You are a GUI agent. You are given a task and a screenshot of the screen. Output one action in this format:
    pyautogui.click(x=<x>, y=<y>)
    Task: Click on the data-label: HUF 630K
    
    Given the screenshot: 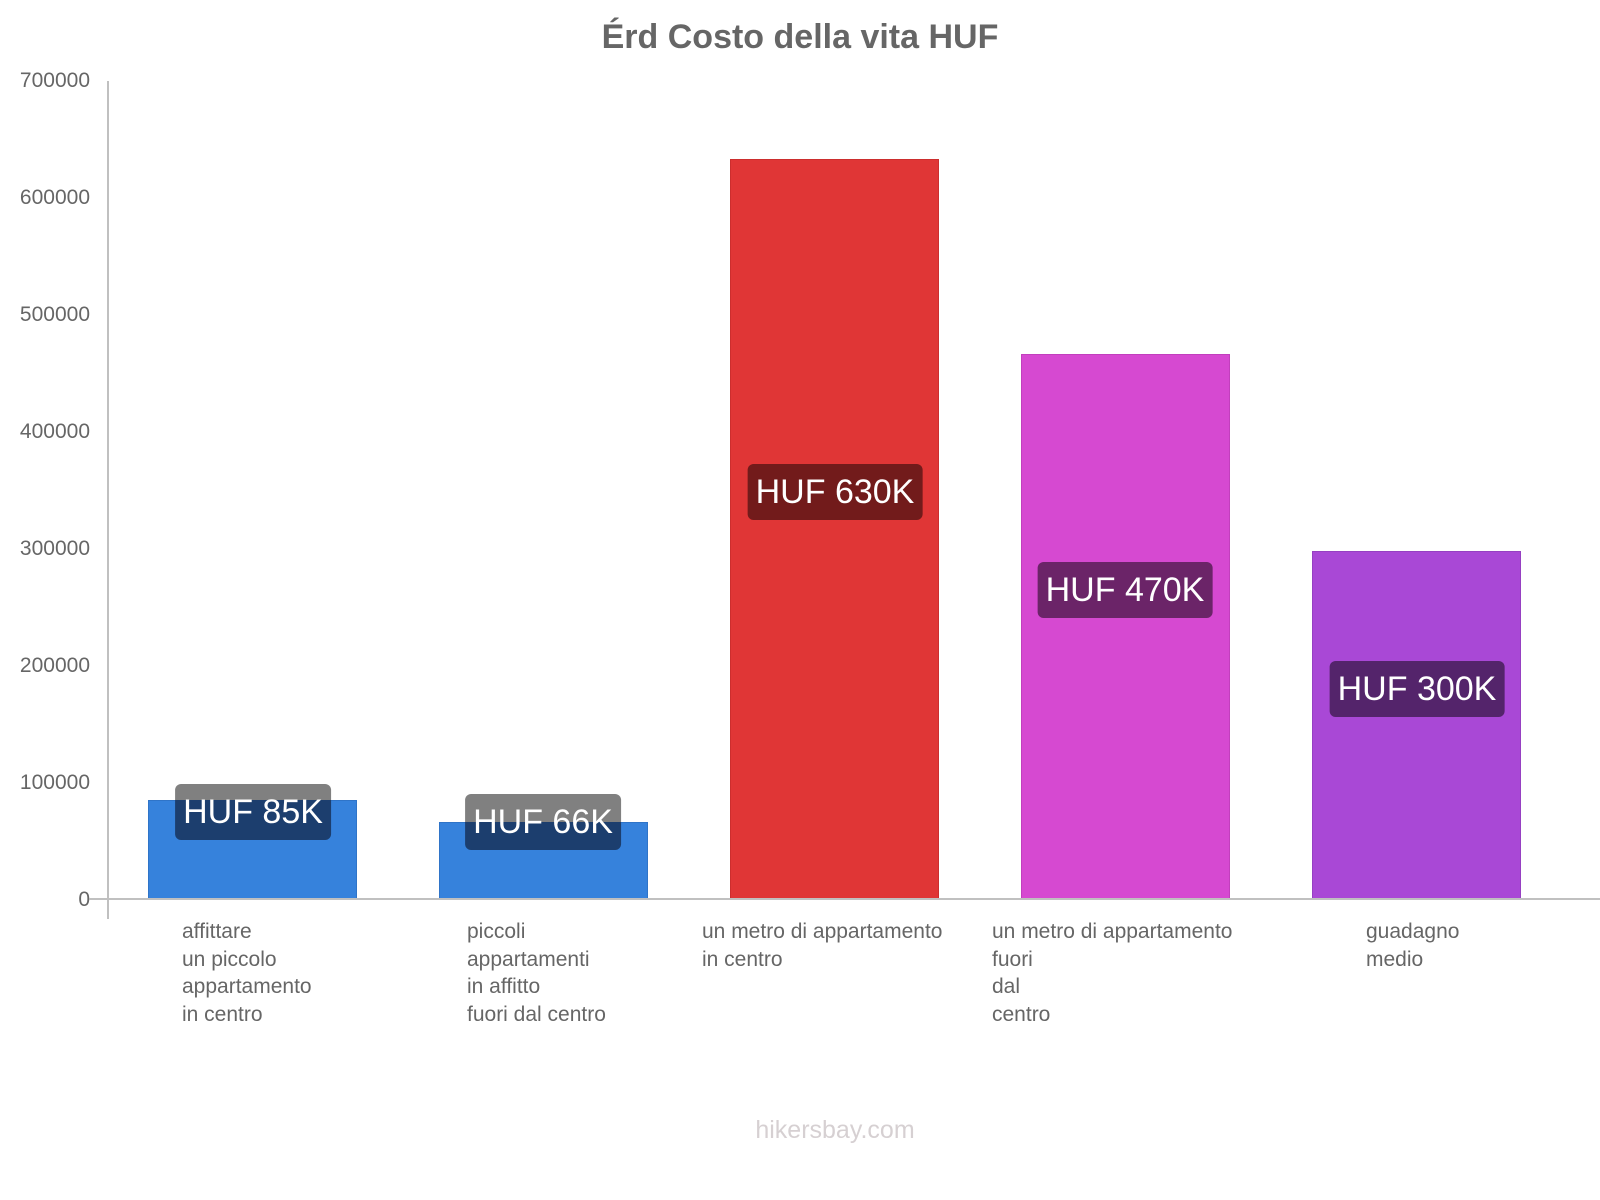 What is the action you would take?
    pyautogui.click(x=835, y=492)
    